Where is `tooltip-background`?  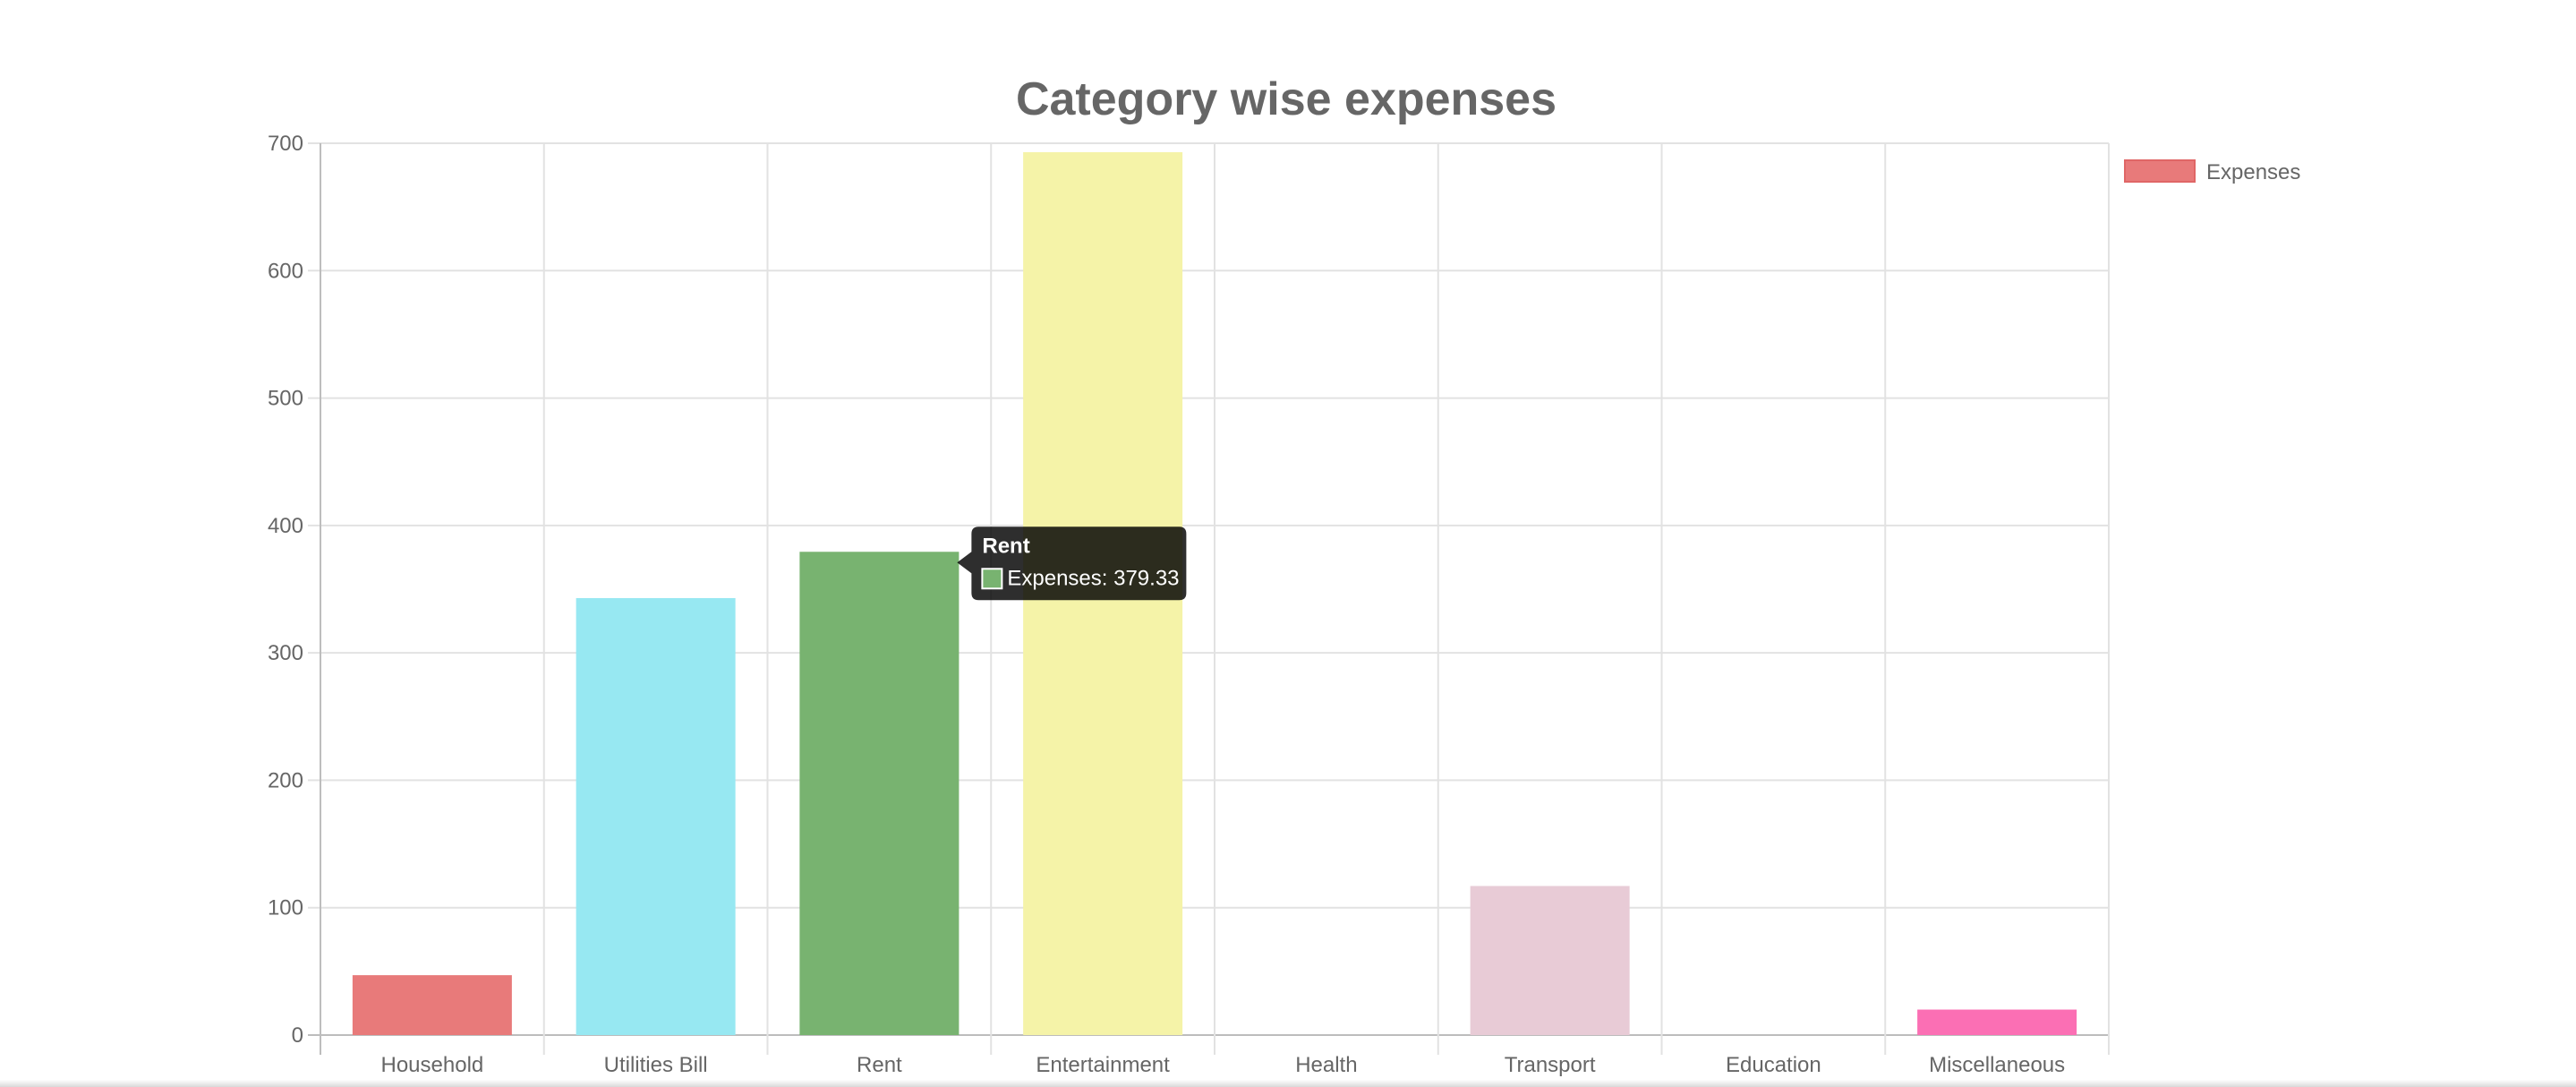 tooltip-background is located at coordinates (1072, 563).